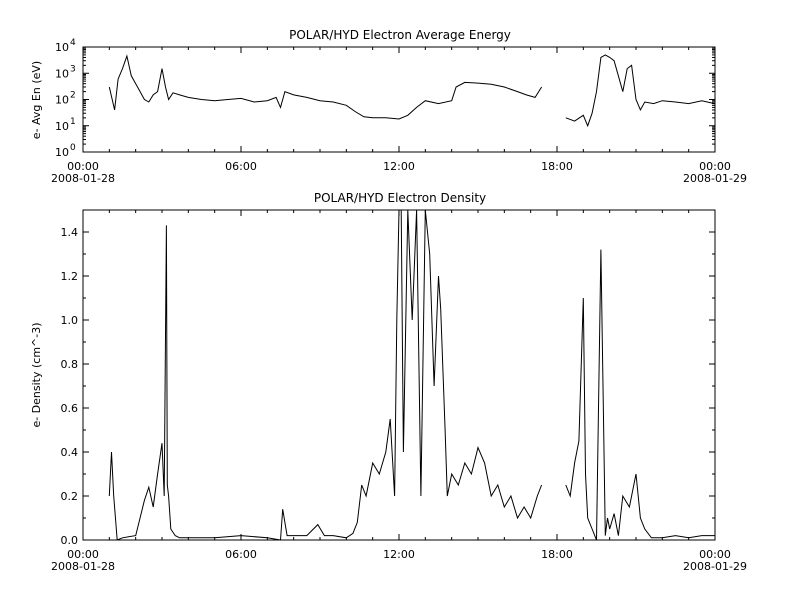 Image resolution: width=800 pixels, height=600 pixels. What do you see at coordinates (399, 554) in the screenshot?
I see `density-x-tick-label: 12:00` at bounding box center [399, 554].